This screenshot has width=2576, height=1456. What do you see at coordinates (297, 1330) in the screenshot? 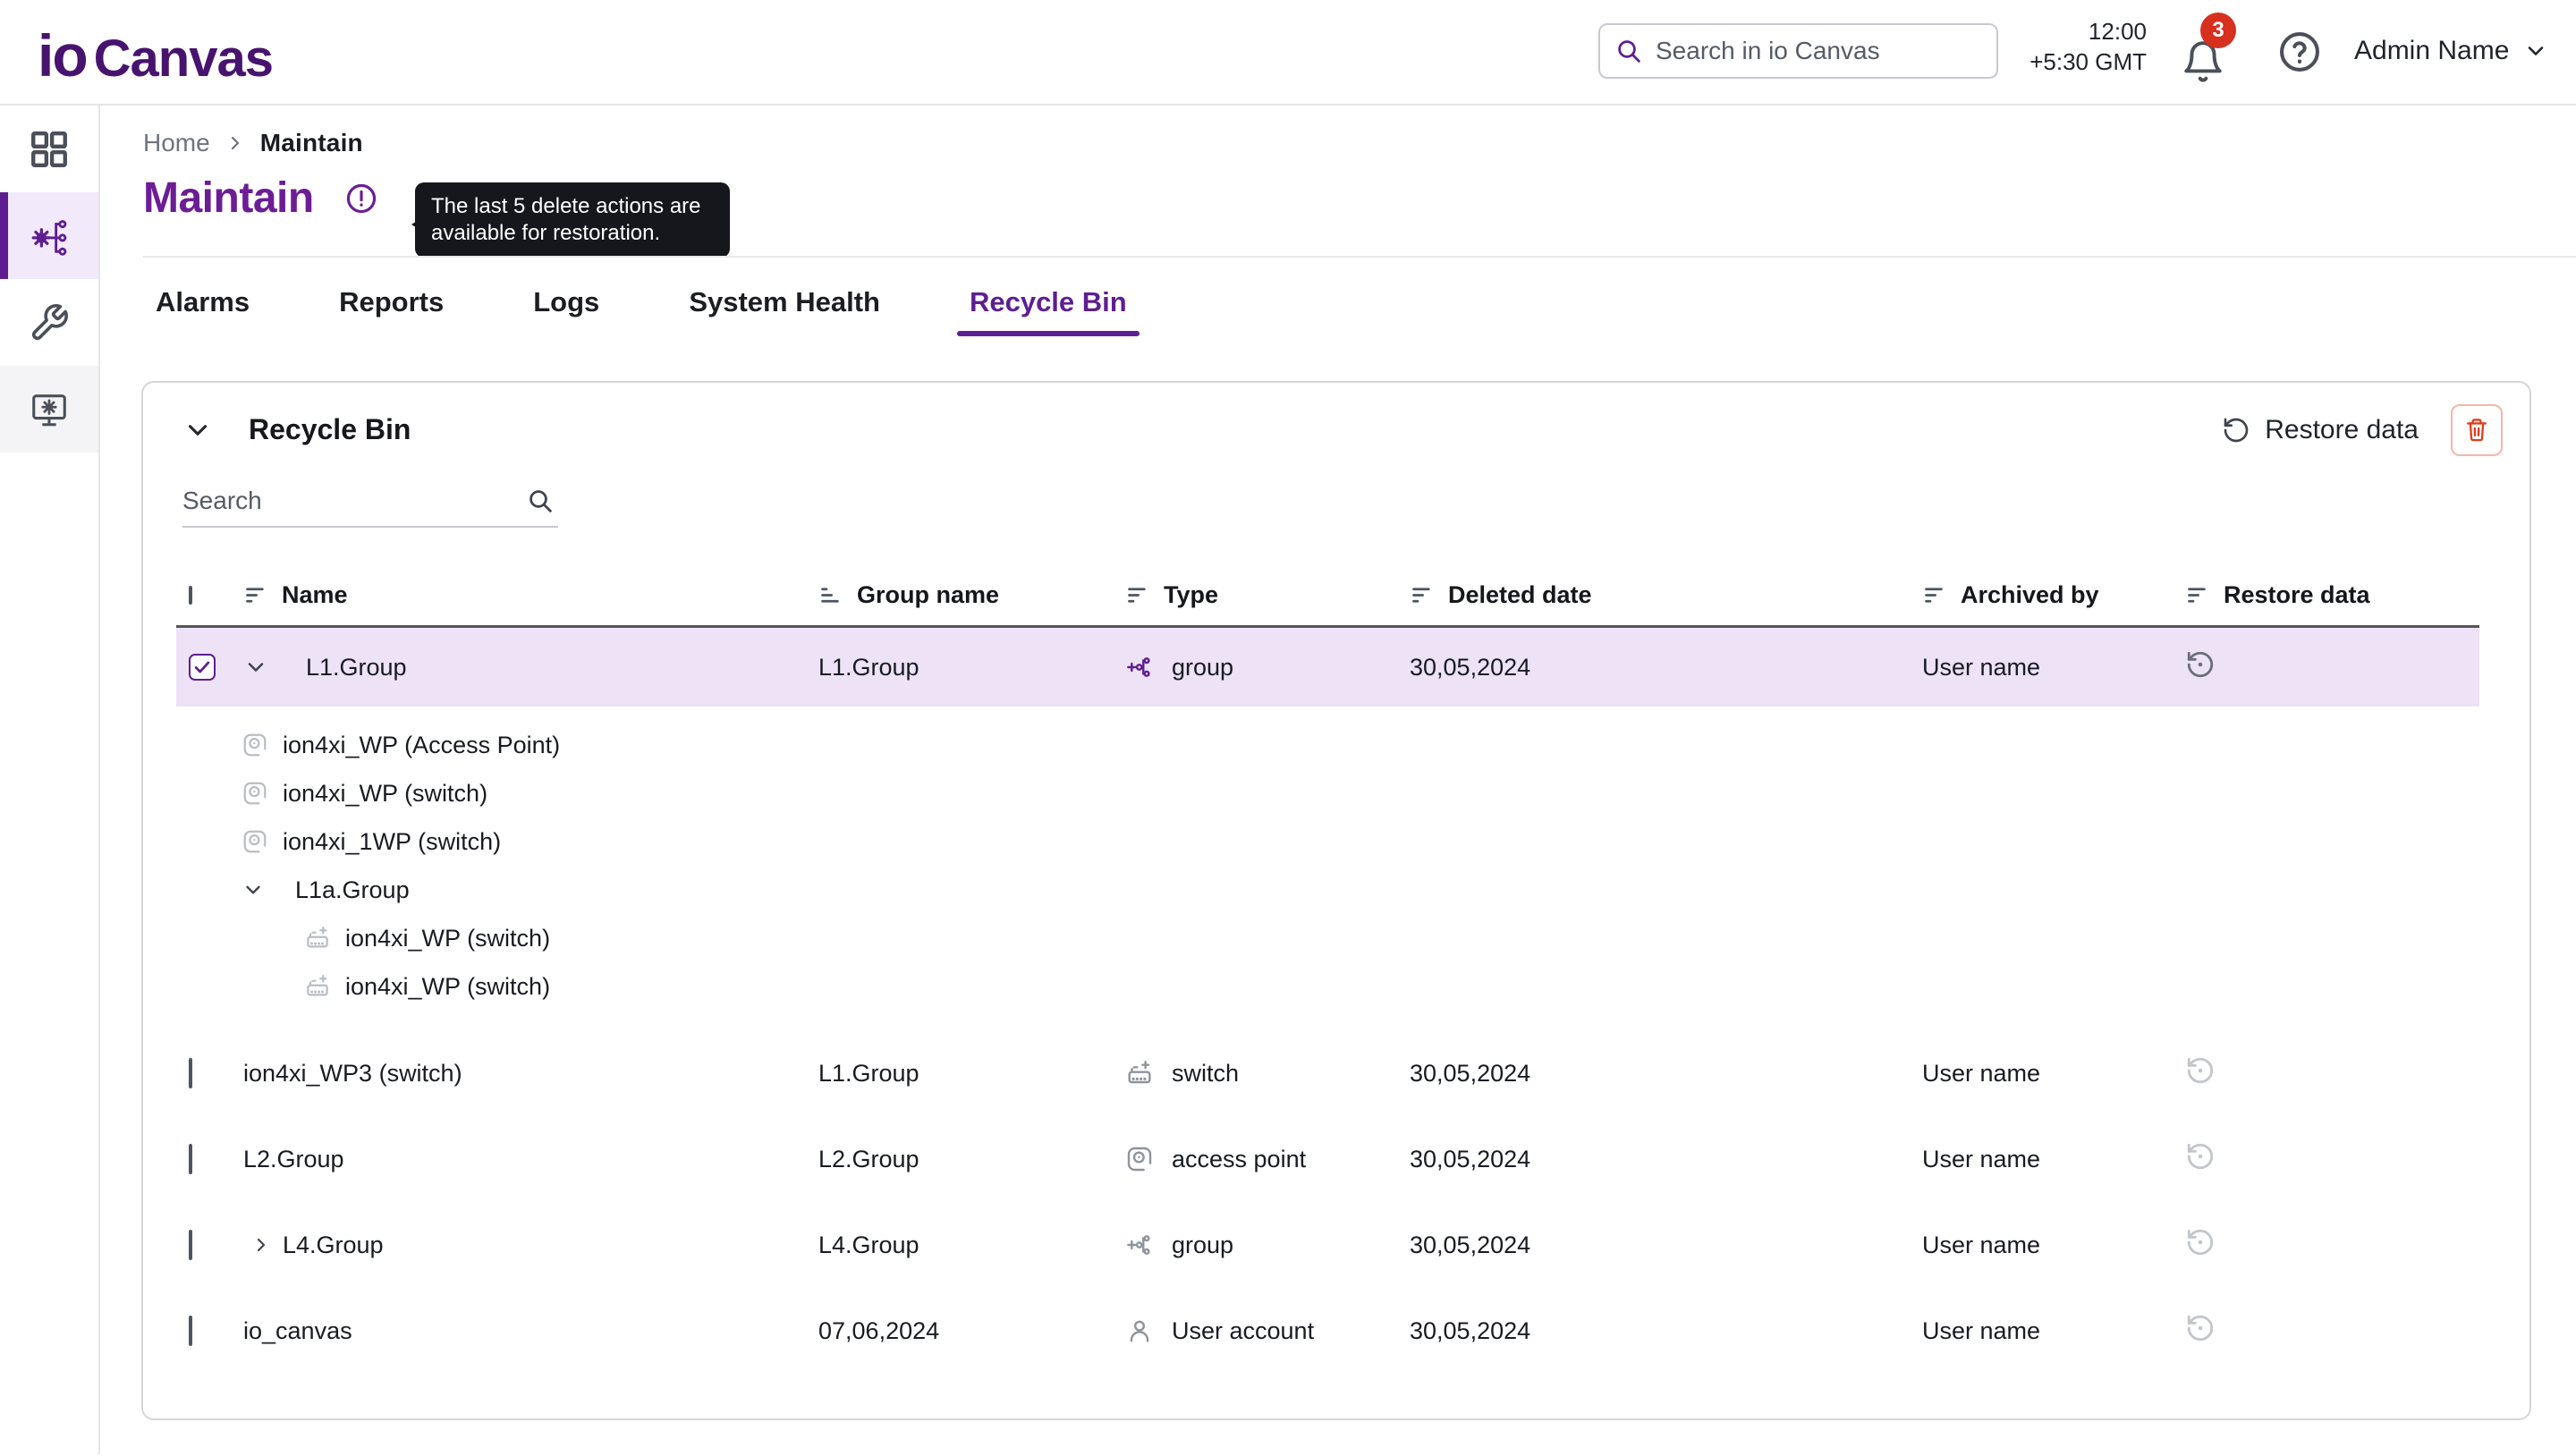
I see `row-name: io_canvas` at bounding box center [297, 1330].